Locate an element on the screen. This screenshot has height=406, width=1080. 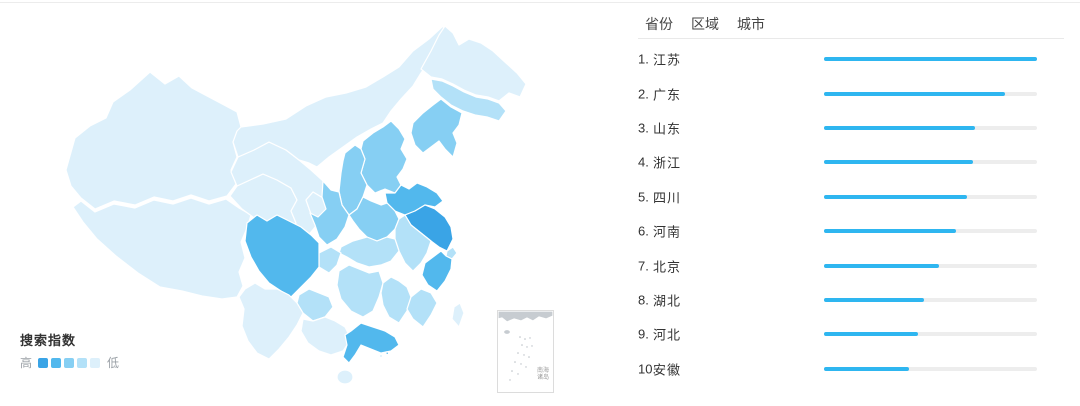
province-xizang is located at coordinates (162, 248).